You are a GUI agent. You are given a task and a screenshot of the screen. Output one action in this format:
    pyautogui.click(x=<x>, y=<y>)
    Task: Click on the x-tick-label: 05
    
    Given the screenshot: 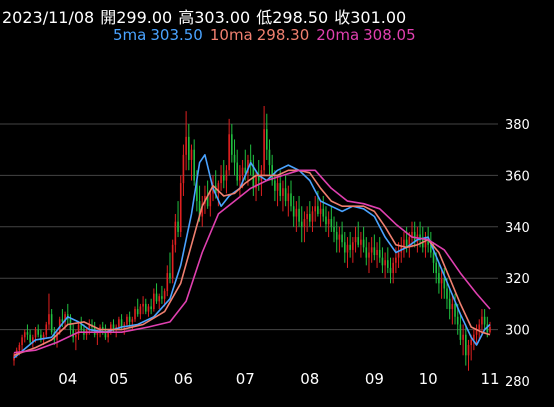 What is the action you would take?
    pyautogui.click(x=118, y=379)
    